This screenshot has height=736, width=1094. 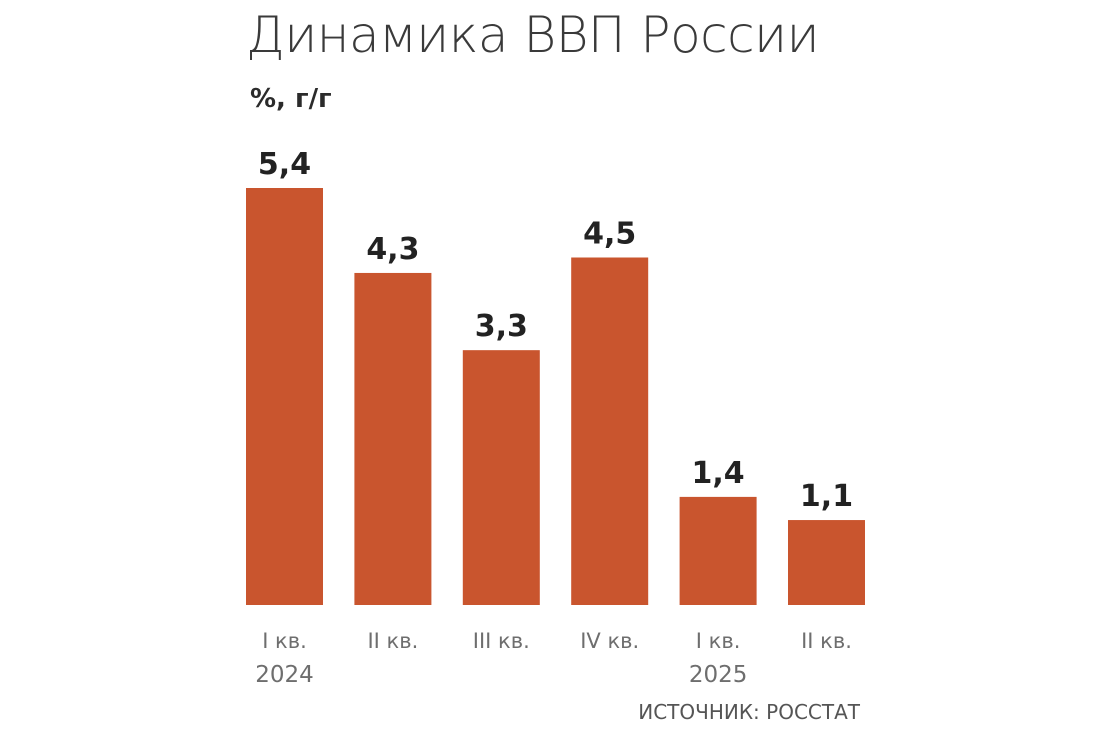 What do you see at coordinates (557, 641) in the screenshot?
I see `tick-labels-group: I кв. II кв. III кв. IV кв. I кв. II кв.` at bounding box center [557, 641].